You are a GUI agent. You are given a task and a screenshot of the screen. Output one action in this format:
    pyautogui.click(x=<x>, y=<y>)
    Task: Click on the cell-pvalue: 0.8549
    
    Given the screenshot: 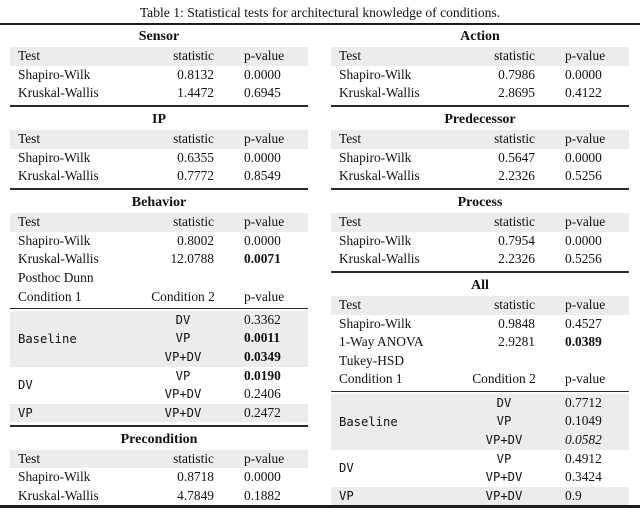 What is the action you would take?
    pyautogui.click(x=262, y=176)
    